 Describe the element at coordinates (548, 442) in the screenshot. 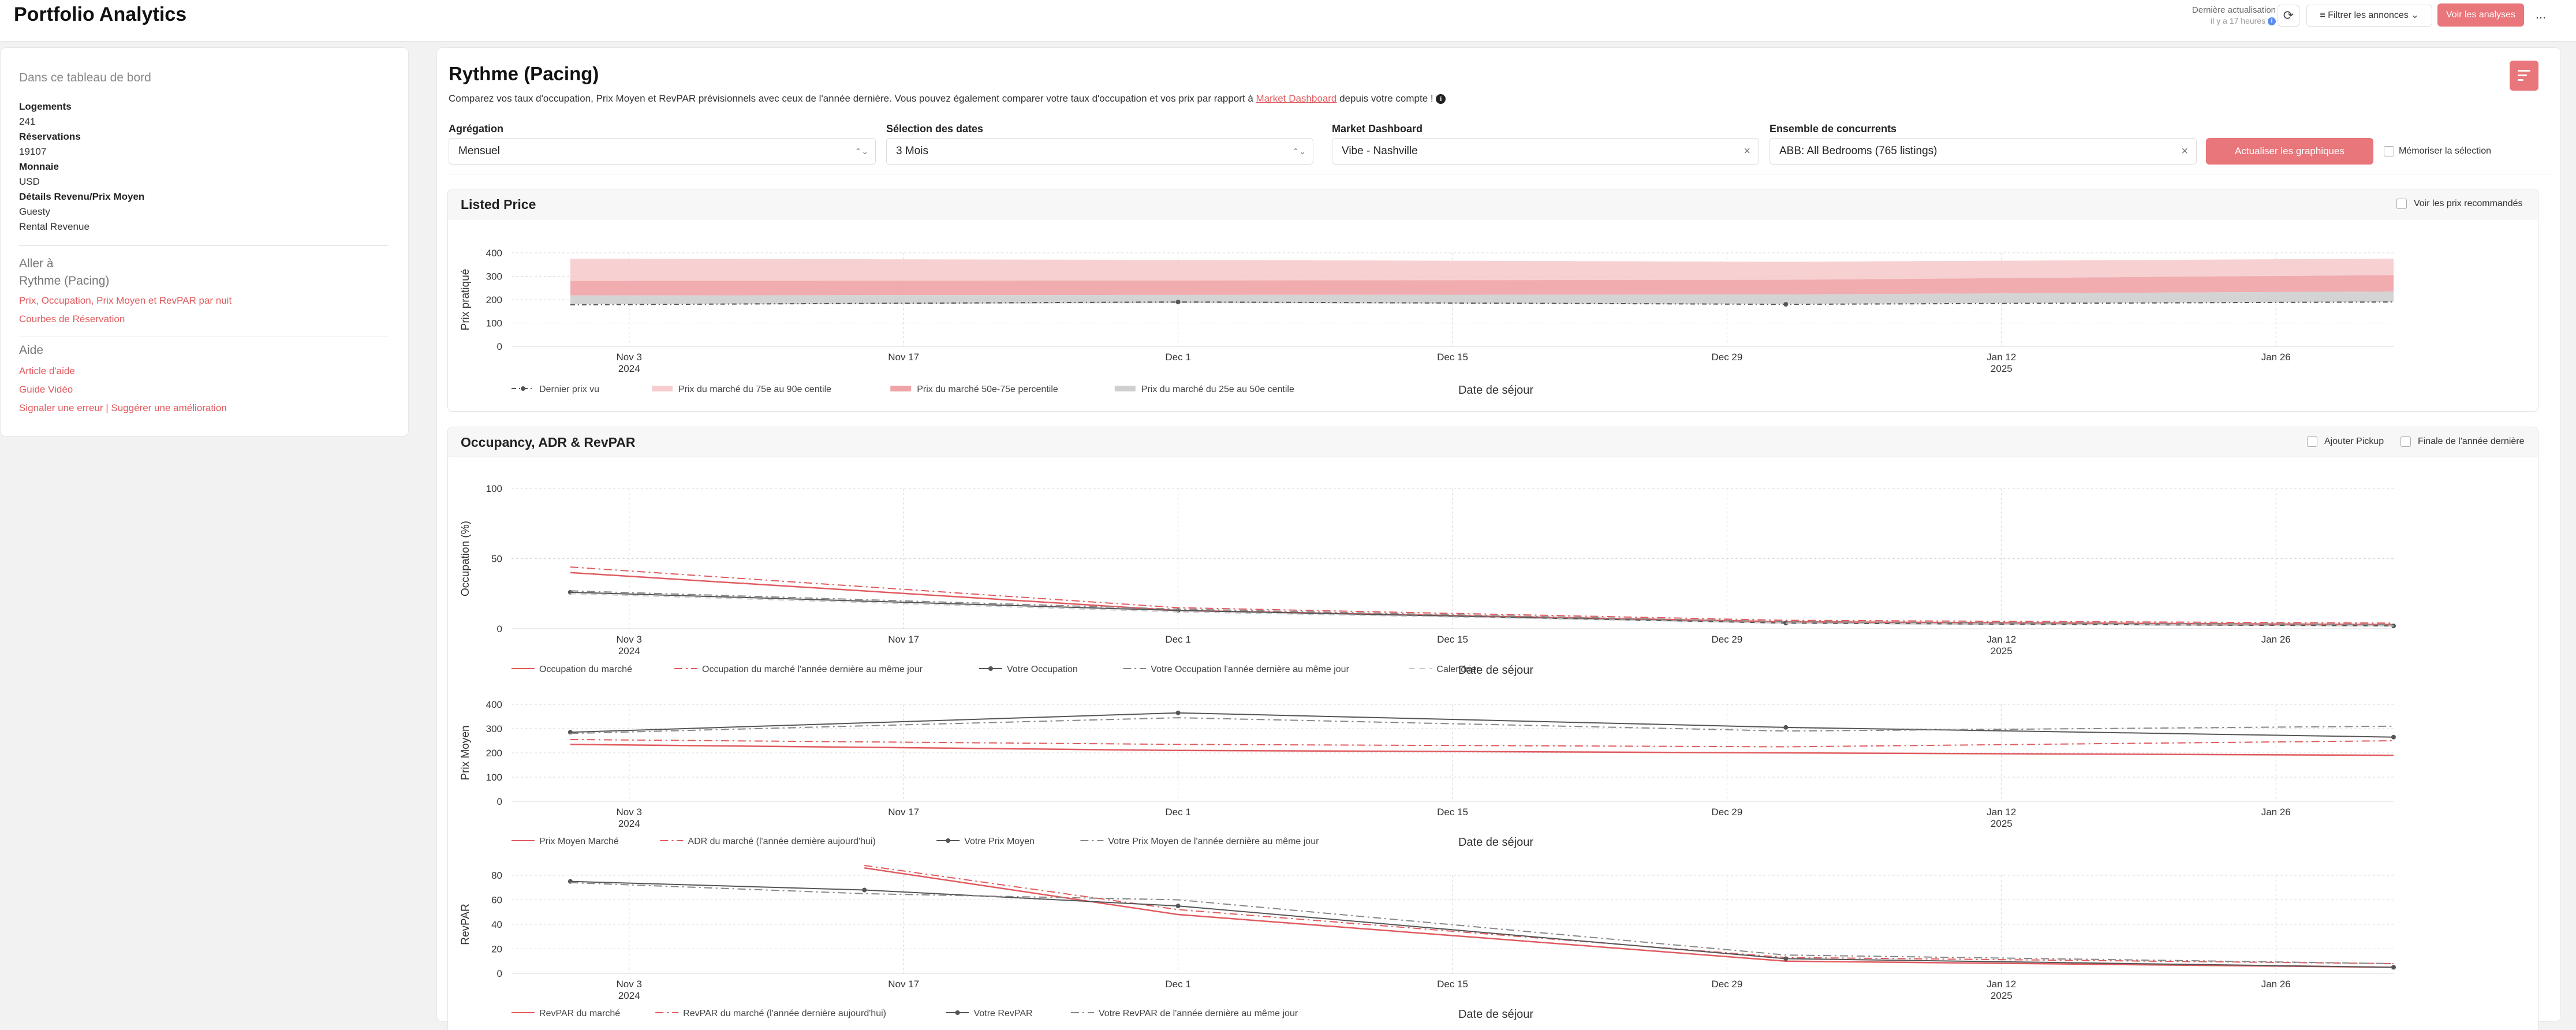

I see `occupancy-title: Occupancy, ADR & RevPAR` at that location.